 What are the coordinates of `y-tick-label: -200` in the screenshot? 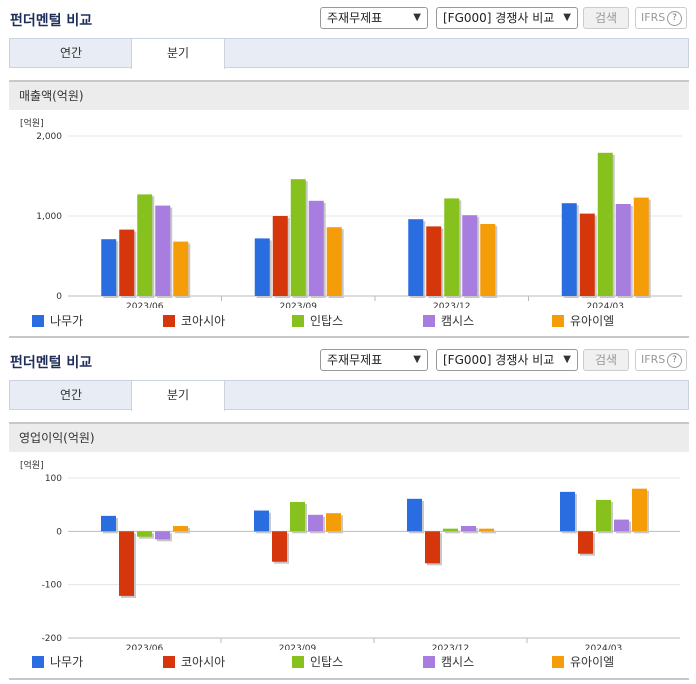 It's located at (52, 639).